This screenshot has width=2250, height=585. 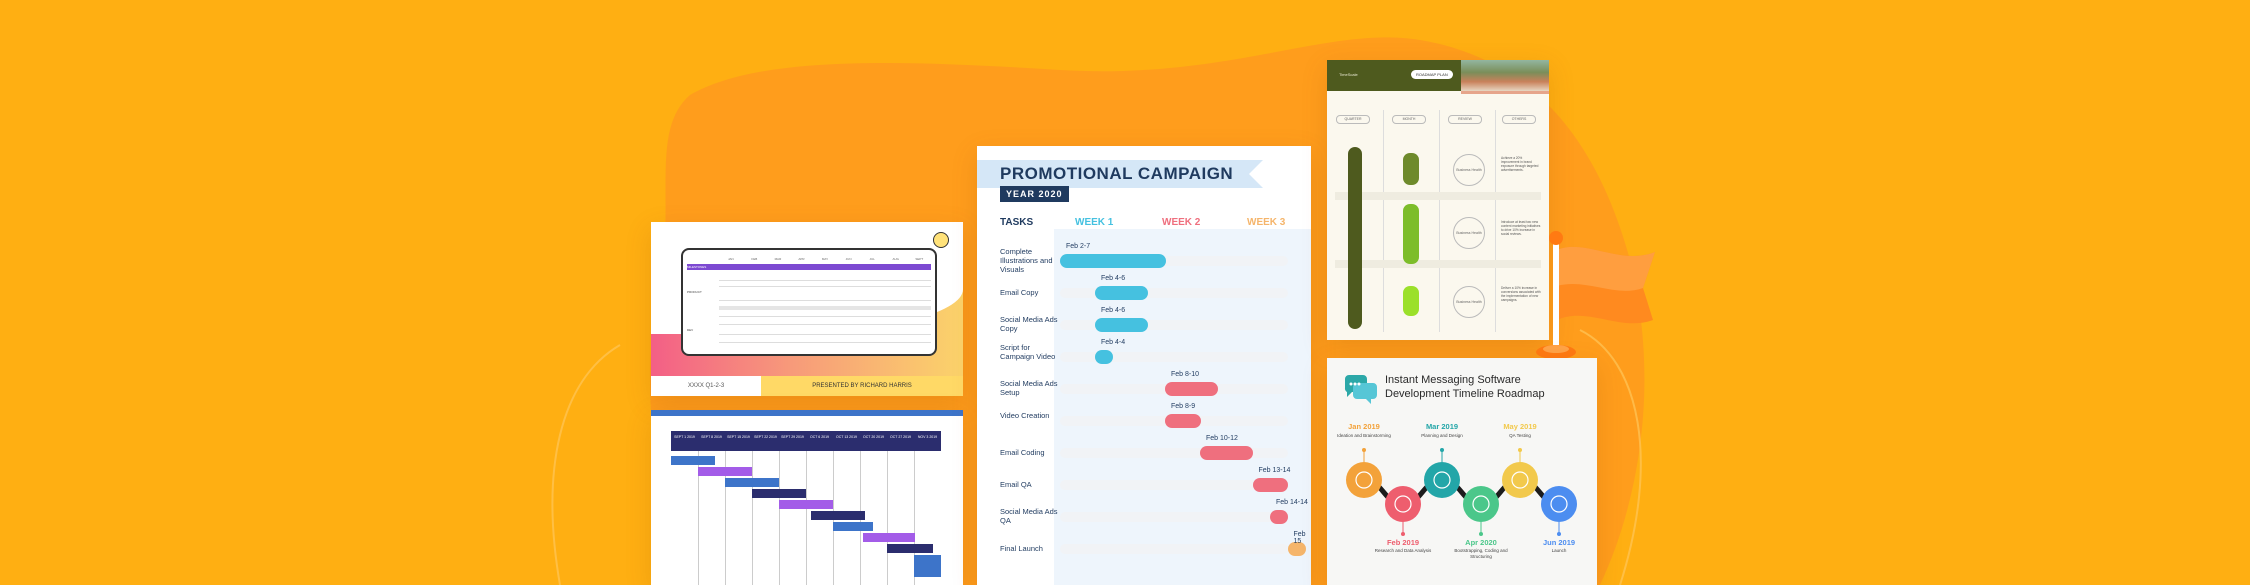 What do you see at coordinates (846, 441) in the screenshot?
I see `week-header: OCT 13 2019` at bounding box center [846, 441].